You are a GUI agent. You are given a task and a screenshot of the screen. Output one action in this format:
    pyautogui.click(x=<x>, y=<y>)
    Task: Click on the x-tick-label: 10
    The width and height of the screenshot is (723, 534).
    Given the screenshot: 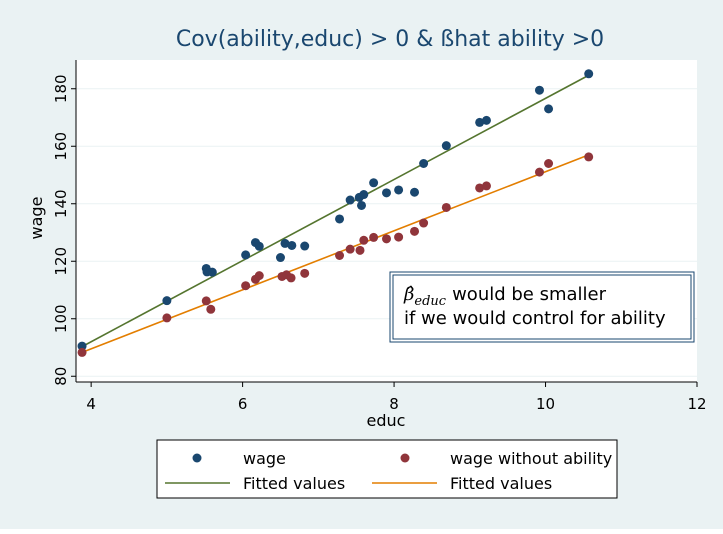 What is the action you would take?
    pyautogui.click(x=545, y=404)
    